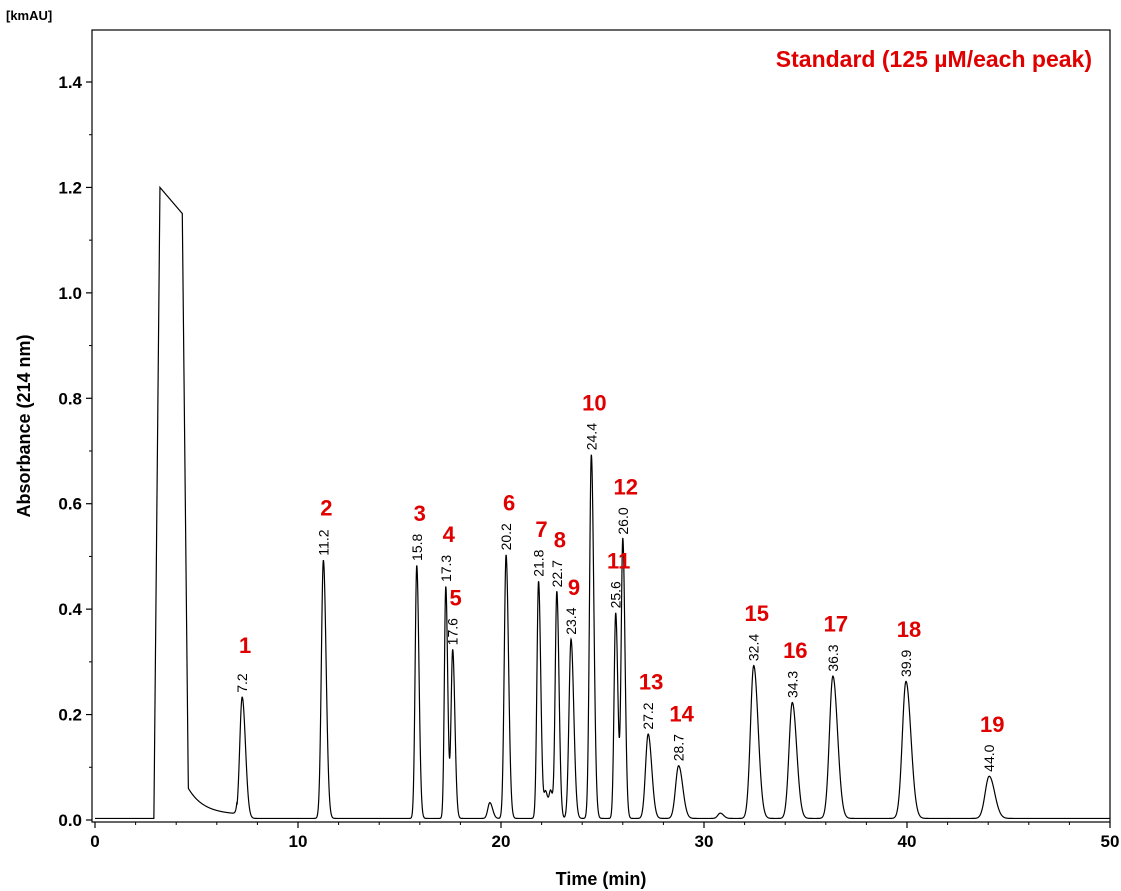  What do you see at coordinates (24, 425) in the screenshot?
I see `y-axis-title: Absorbance (214 nm)` at bounding box center [24, 425].